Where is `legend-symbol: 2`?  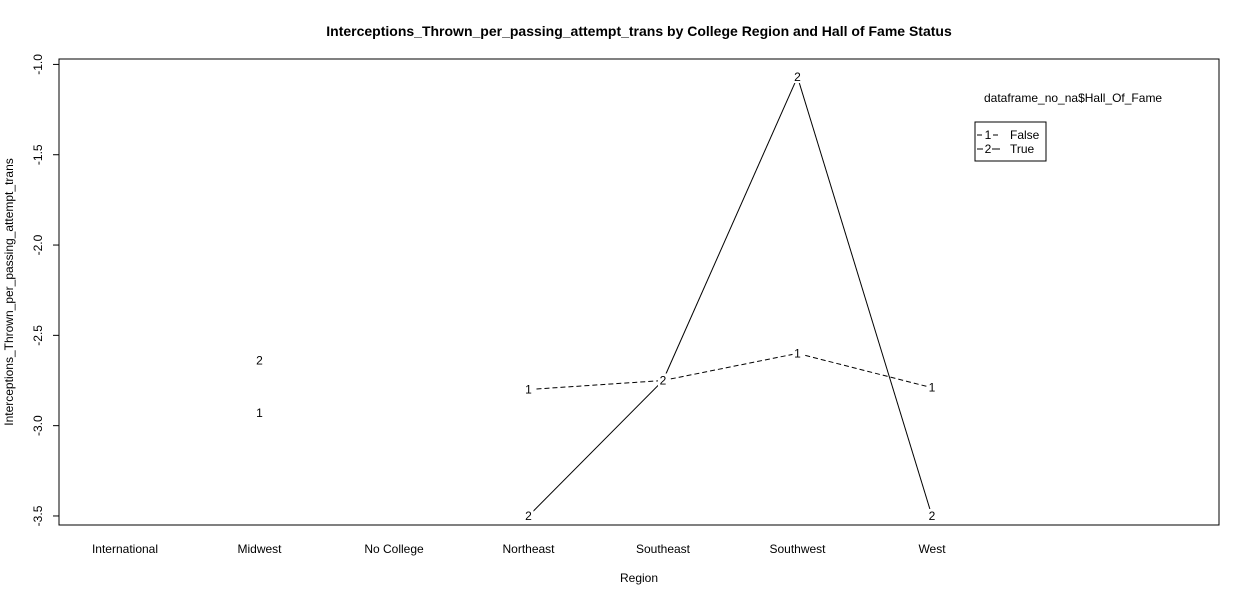
legend-symbol: 2 is located at coordinates (988, 149).